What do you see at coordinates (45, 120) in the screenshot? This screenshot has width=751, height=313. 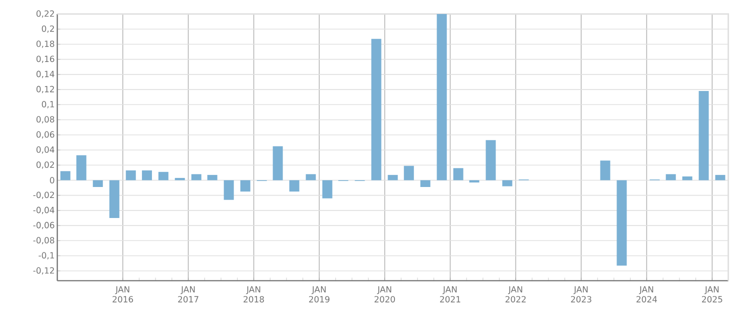 I see `y-tick-label: 0,08` at bounding box center [45, 120].